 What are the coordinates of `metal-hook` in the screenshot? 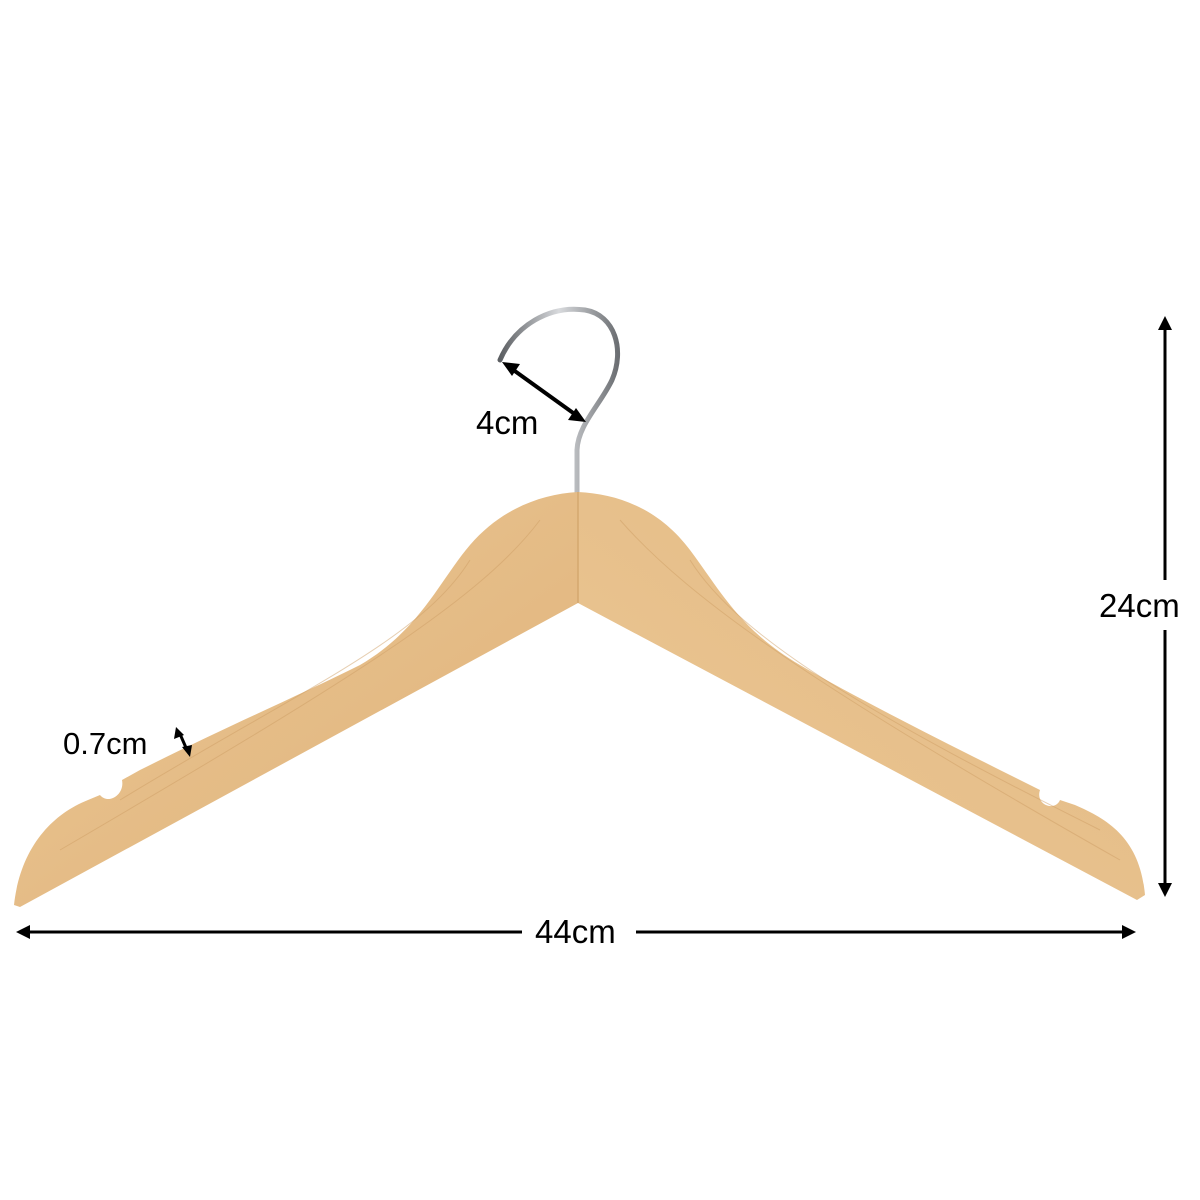 It's located at (559, 400).